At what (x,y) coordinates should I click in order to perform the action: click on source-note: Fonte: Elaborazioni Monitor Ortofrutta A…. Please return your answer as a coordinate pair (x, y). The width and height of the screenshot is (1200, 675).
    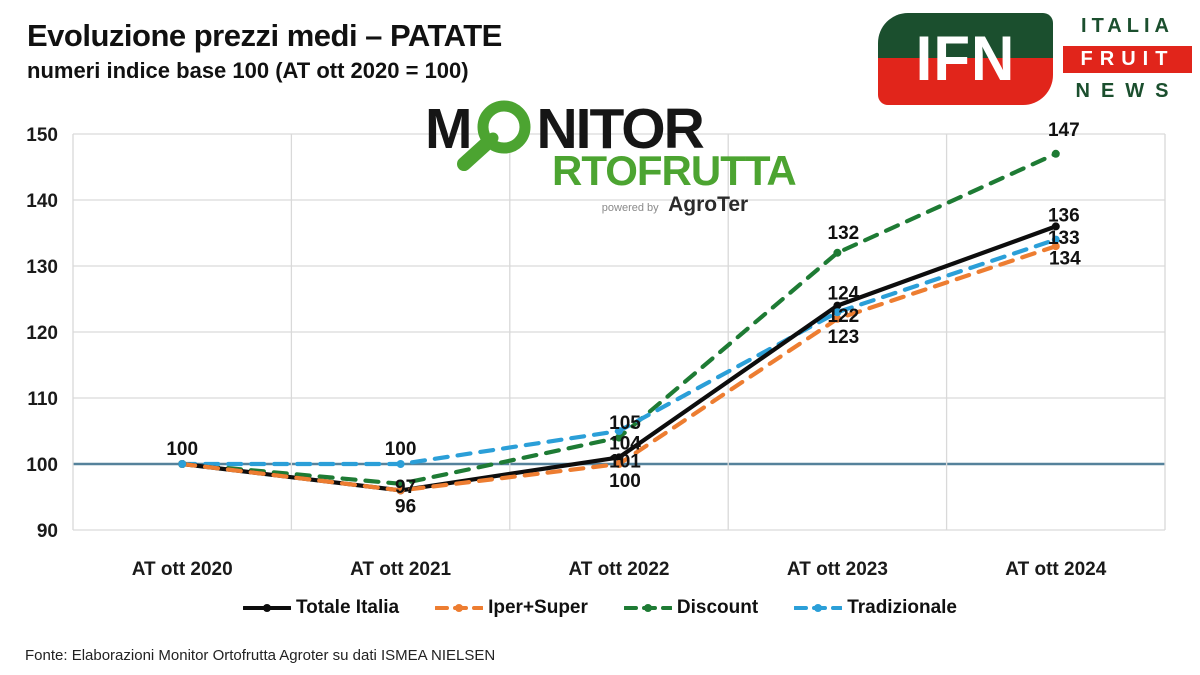
    Looking at the image, I should click on (260, 655).